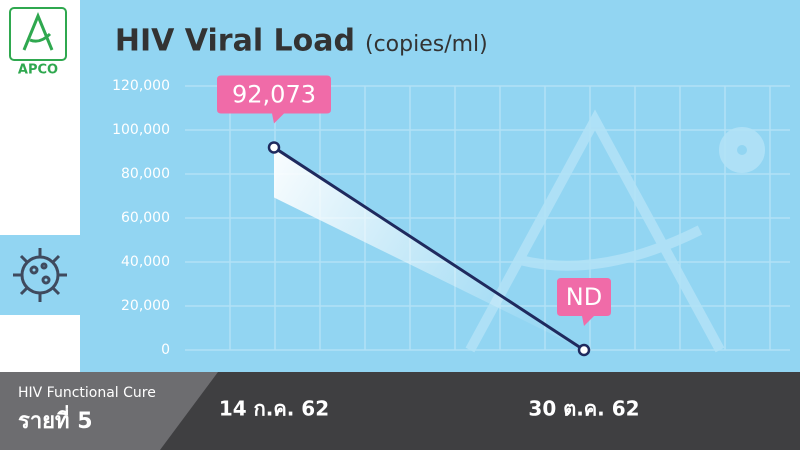 This screenshot has height=450, width=800. Describe the element at coordinates (583, 409) in the screenshot. I see `x-tick-label: 30 ต.ค. 62` at that location.